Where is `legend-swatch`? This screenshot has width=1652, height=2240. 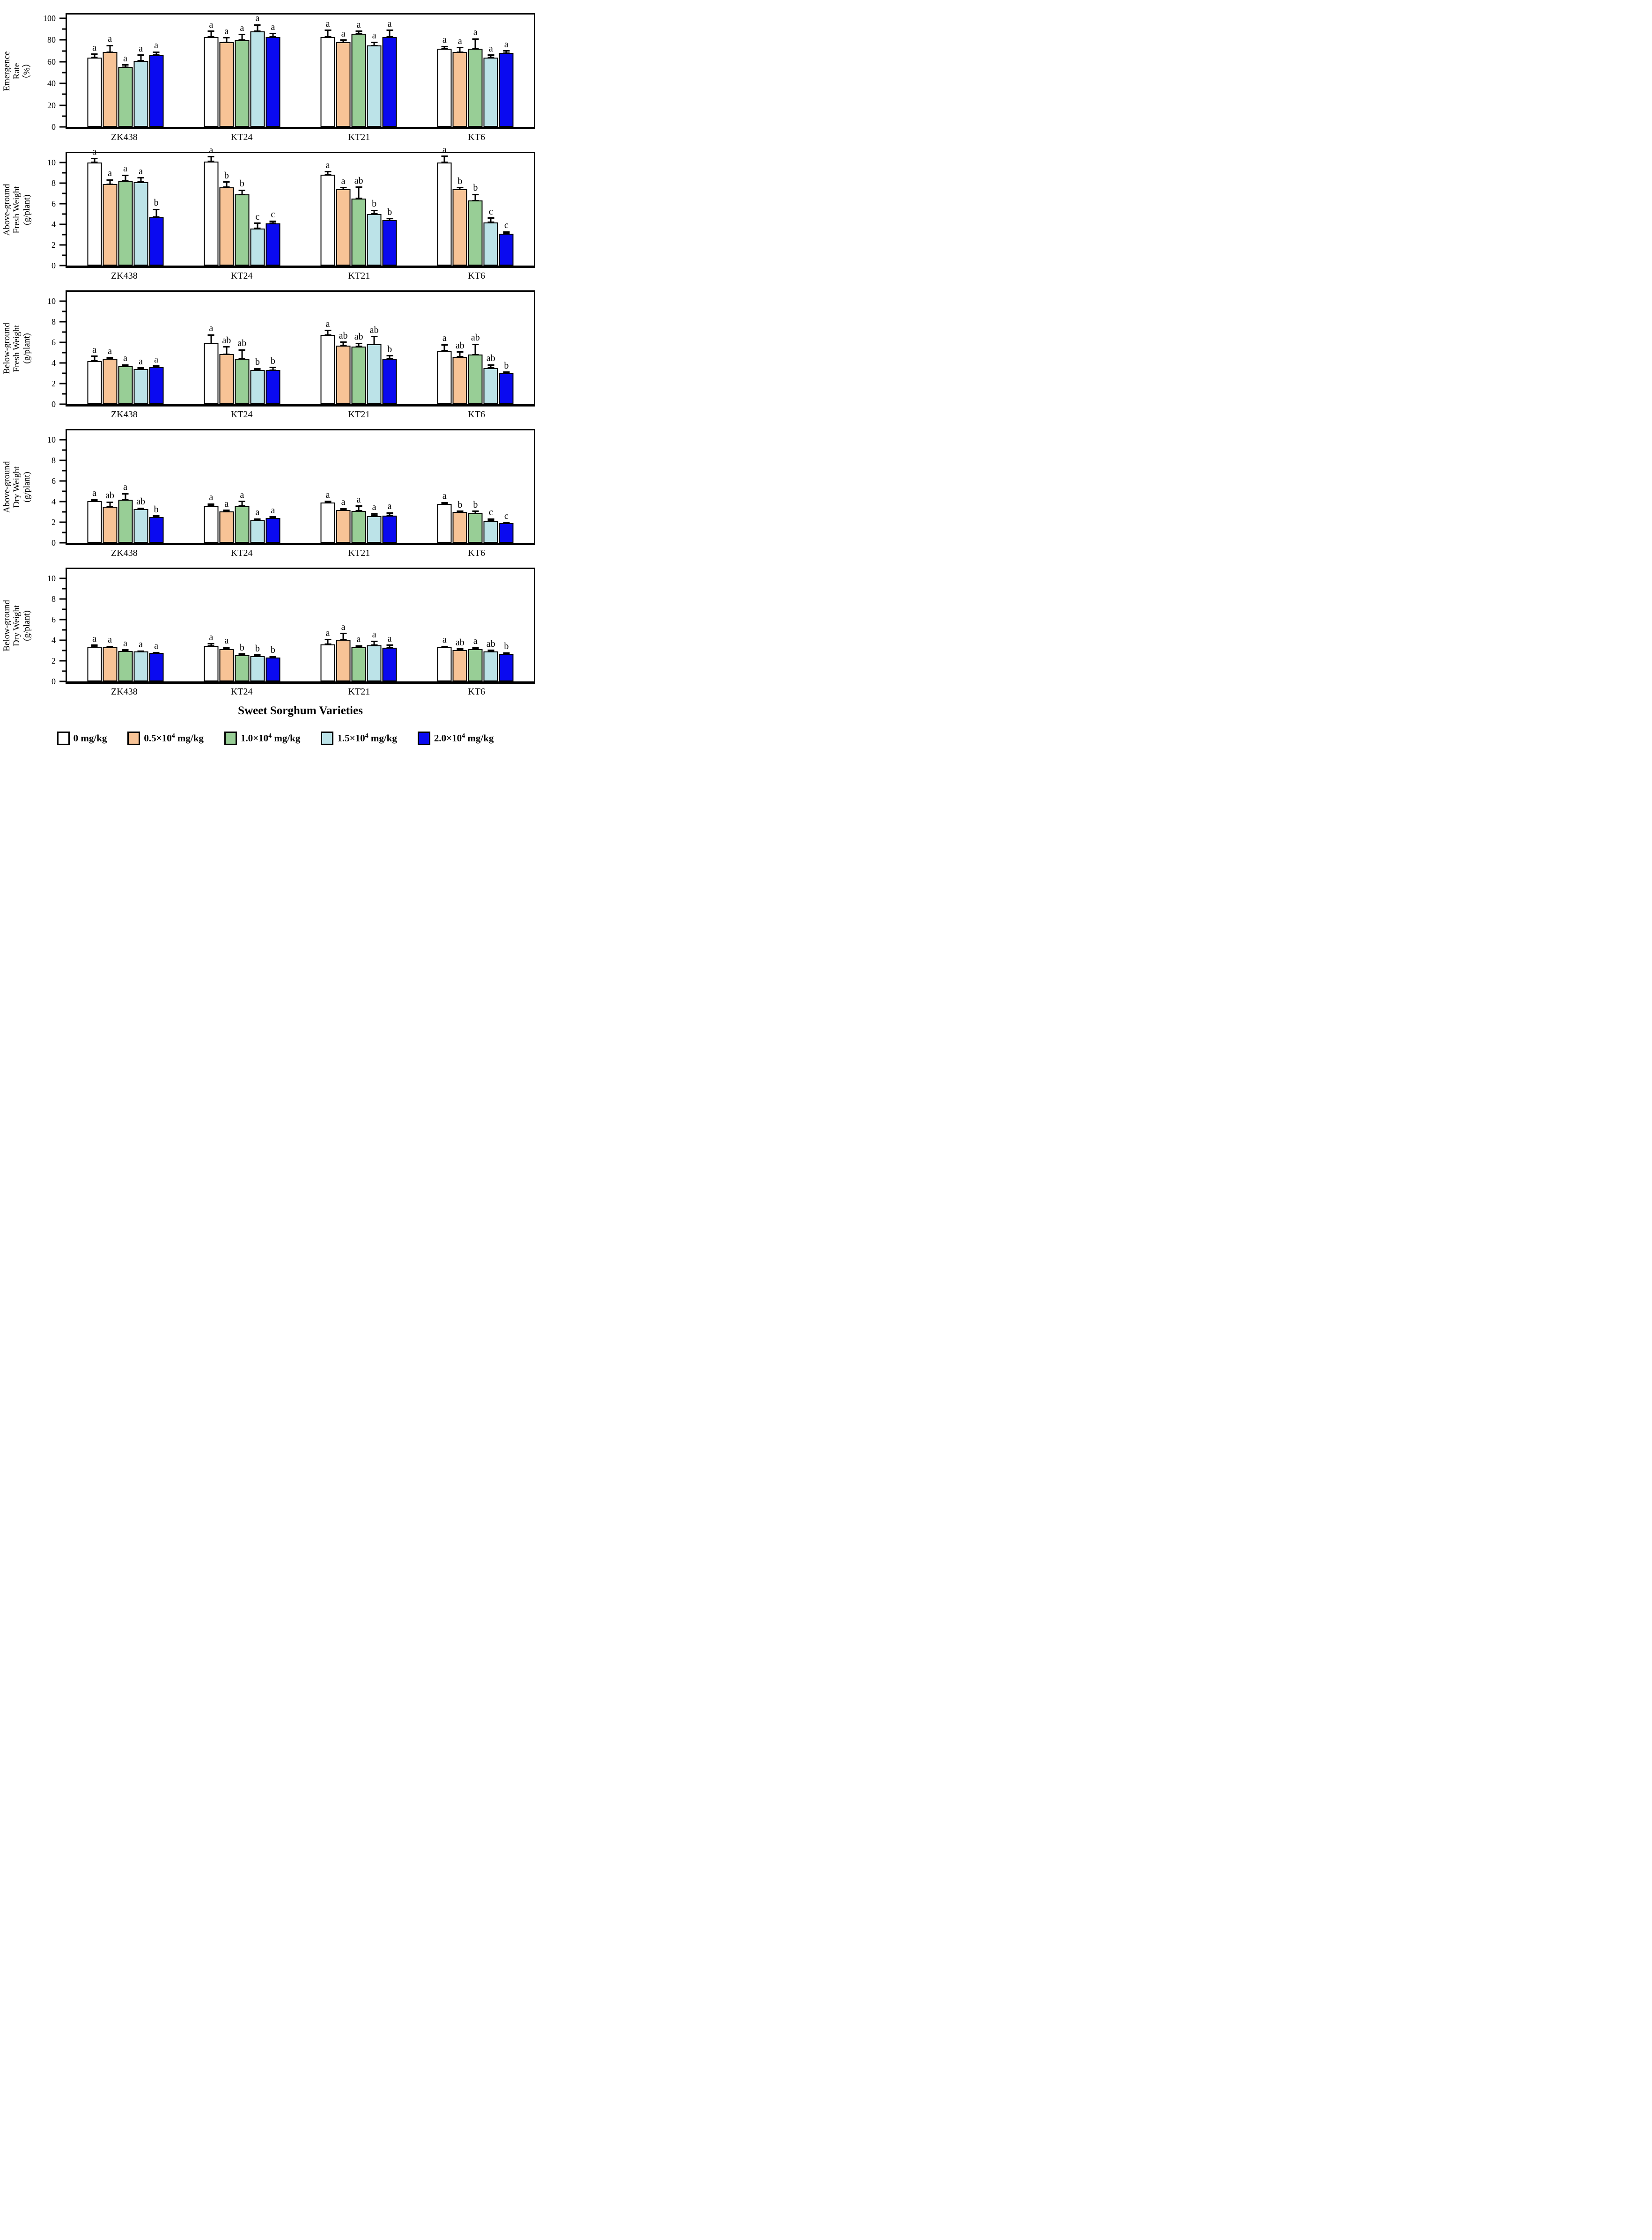 legend-swatch is located at coordinates (133, 738).